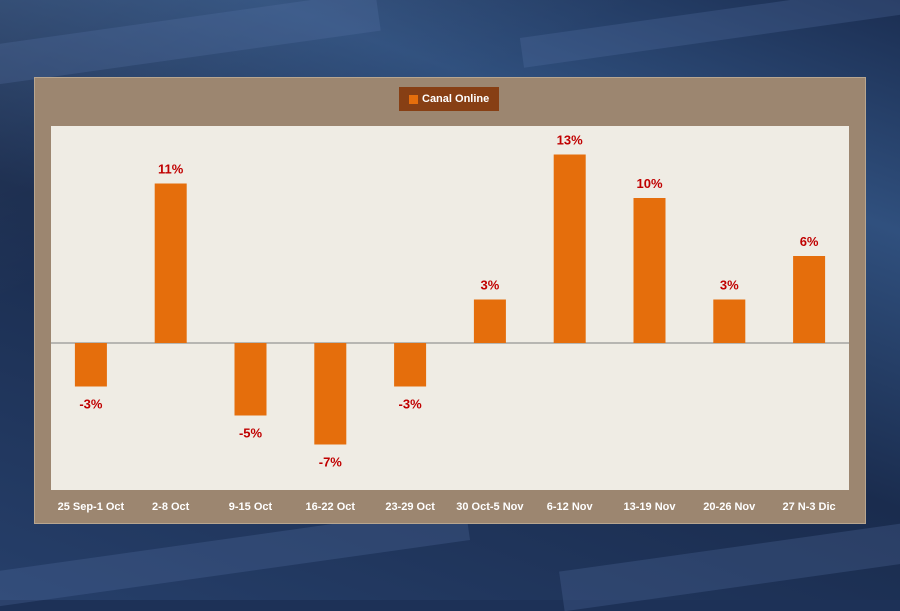  I want to click on data-label: 11%, so click(171, 169).